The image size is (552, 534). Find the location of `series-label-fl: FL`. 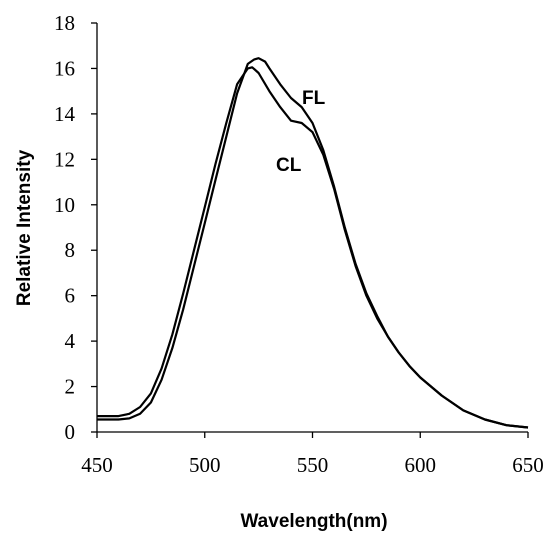

series-label-fl: FL is located at coordinates (314, 98).